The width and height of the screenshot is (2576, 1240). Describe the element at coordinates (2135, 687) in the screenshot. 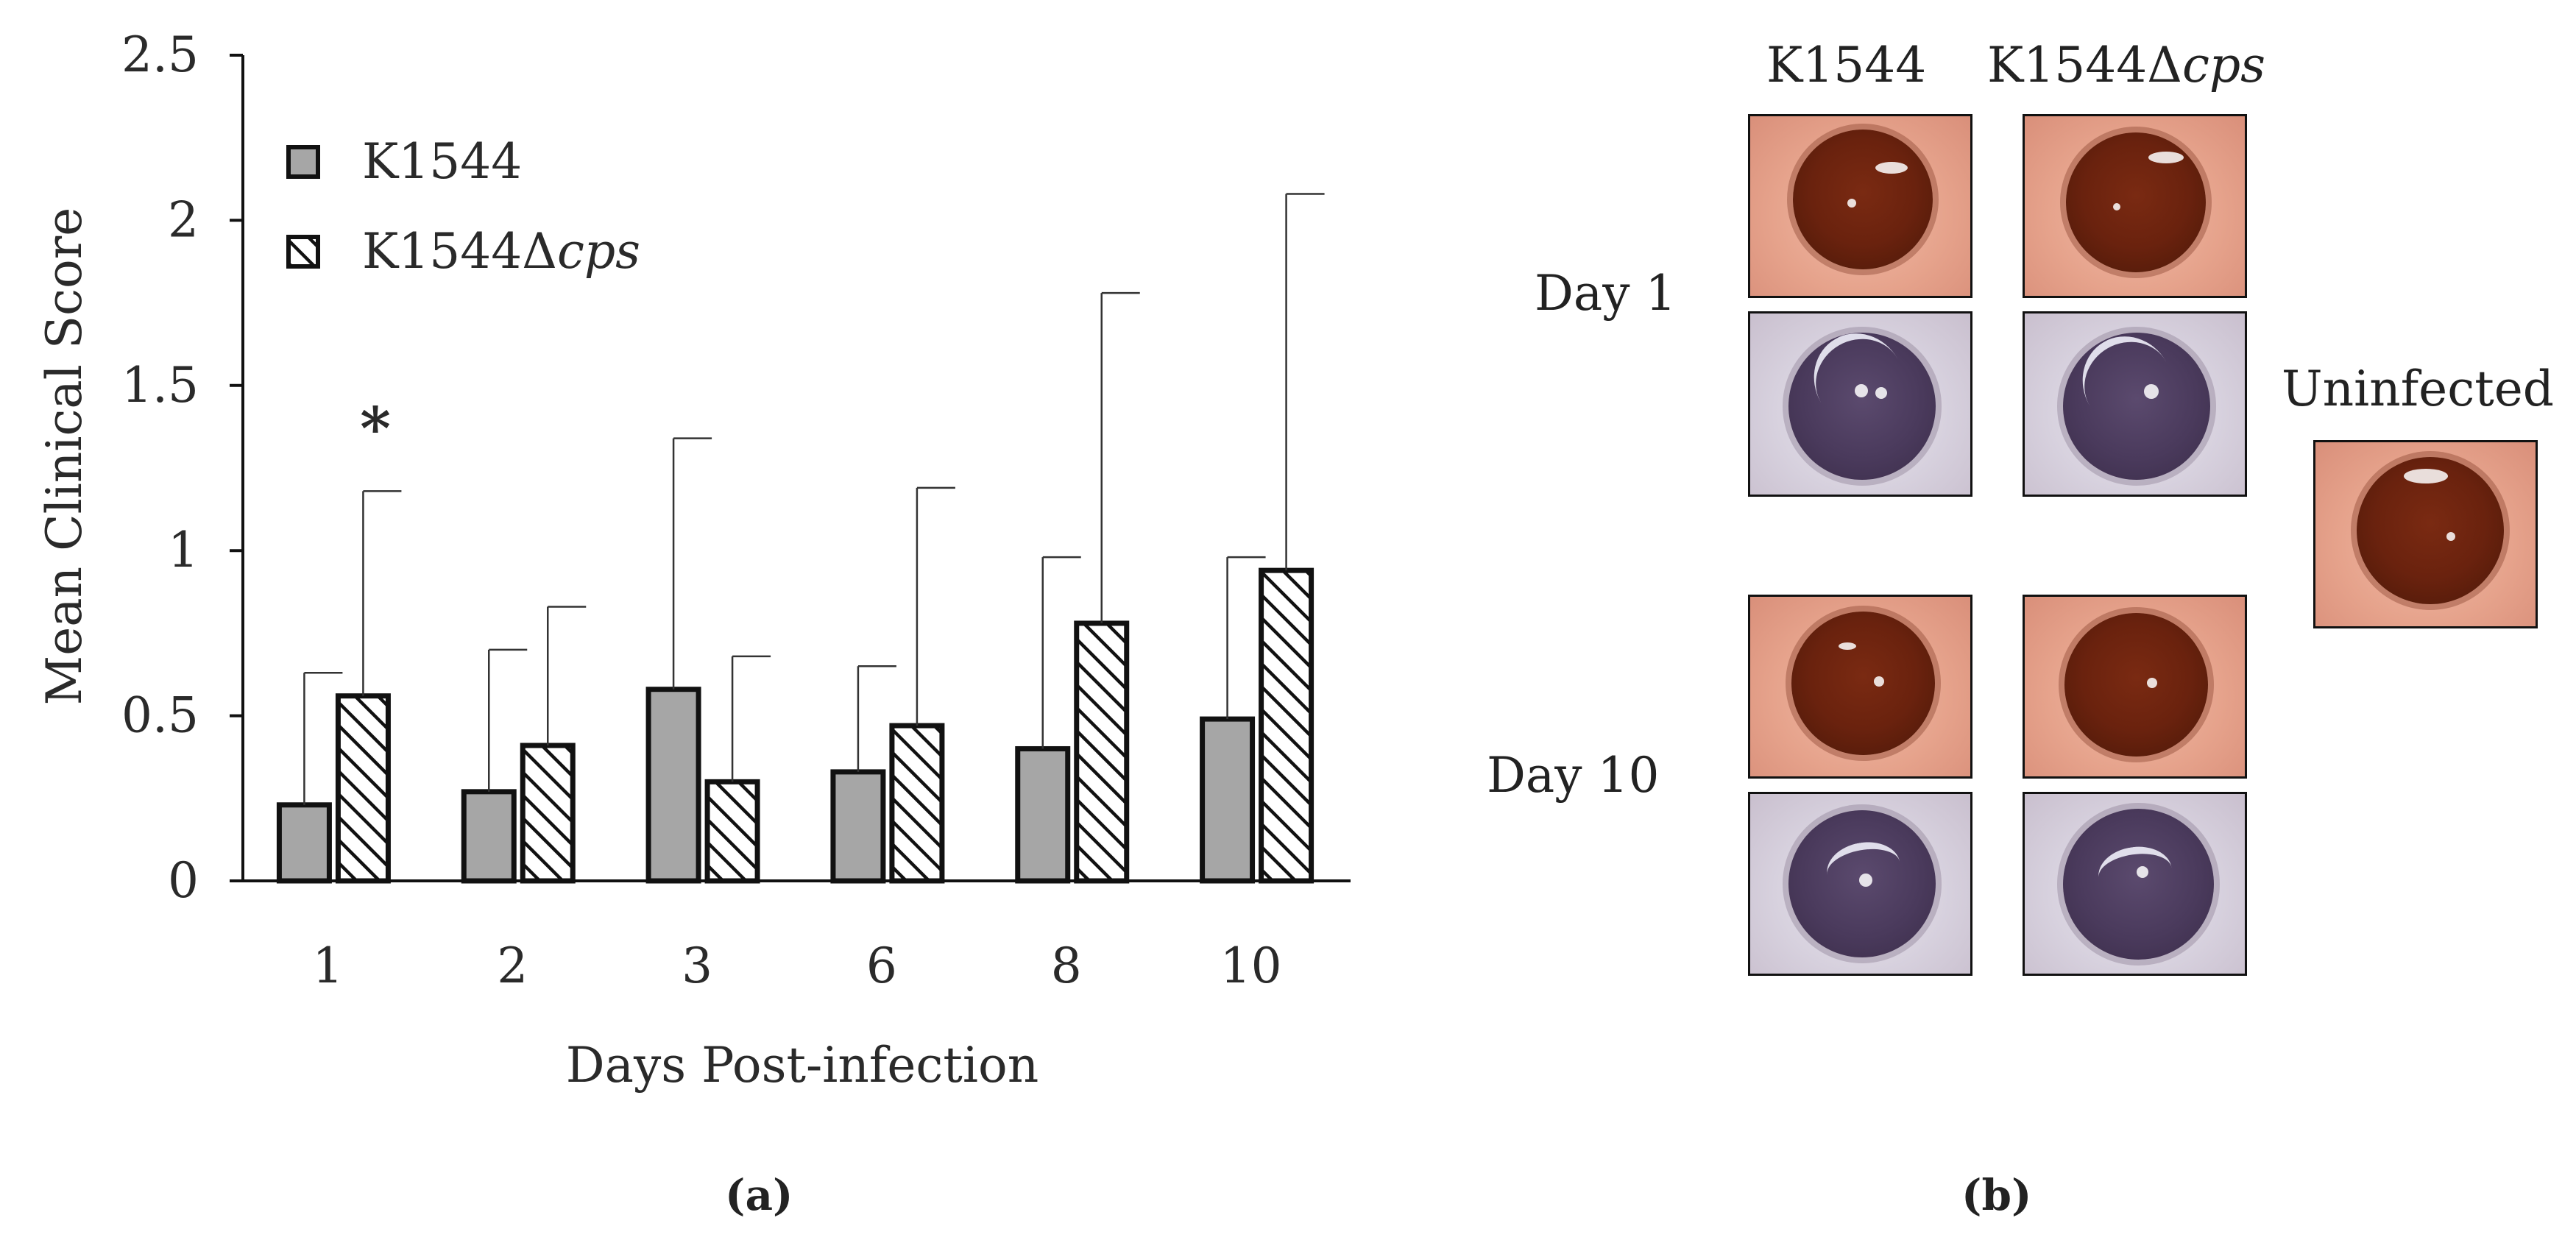

I see `eye-photo-k1544-cps-day10-red` at that location.